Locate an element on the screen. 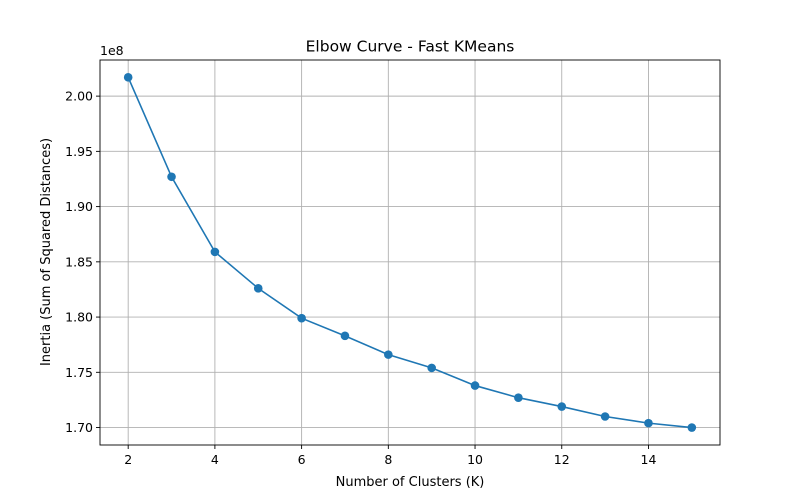 The height and width of the screenshot is (500, 800). y-tick-label: 1.90 is located at coordinates (79, 206).